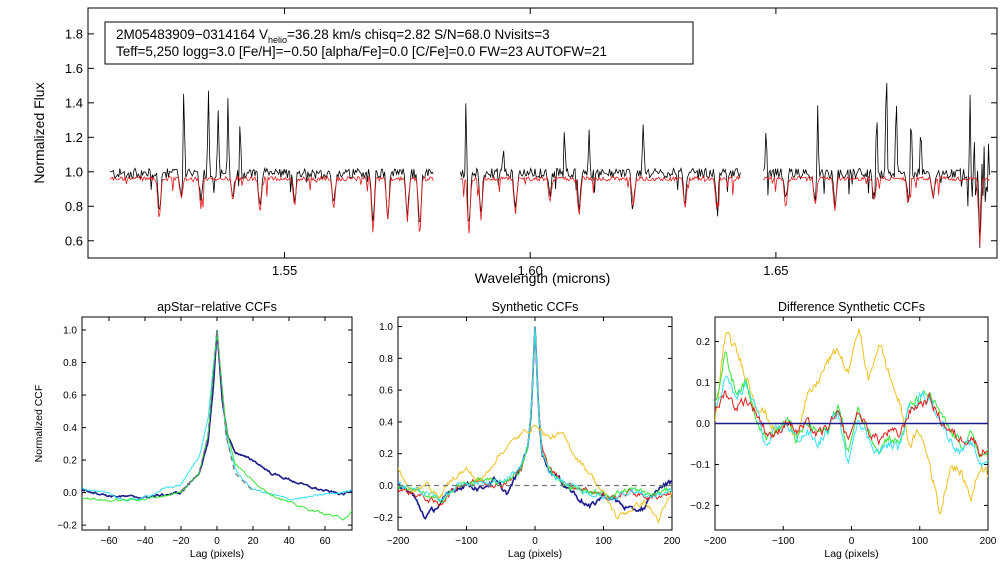  What do you see at coordinates (217, 307) in the screenshot?
I see `panel-title: apStar−relative CCFs` at bounding box center [217, 307].